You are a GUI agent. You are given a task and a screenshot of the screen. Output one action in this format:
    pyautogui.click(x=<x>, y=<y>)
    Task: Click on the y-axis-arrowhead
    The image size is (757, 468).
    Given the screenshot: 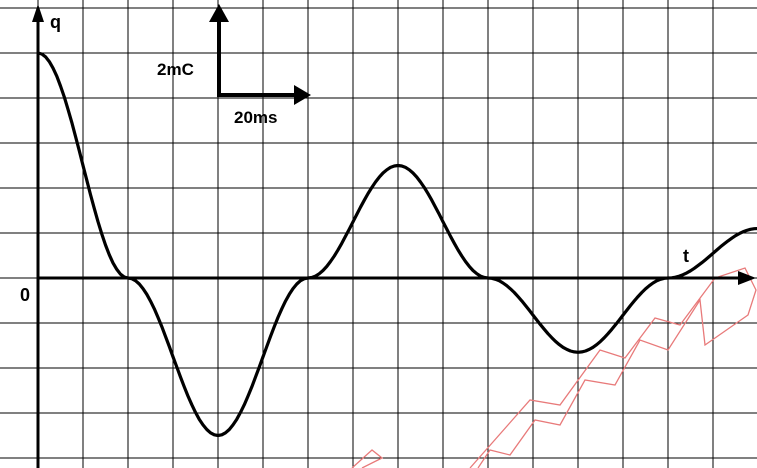 What is the action you would take?
    pyautogui.click(x=38, y=13)
    